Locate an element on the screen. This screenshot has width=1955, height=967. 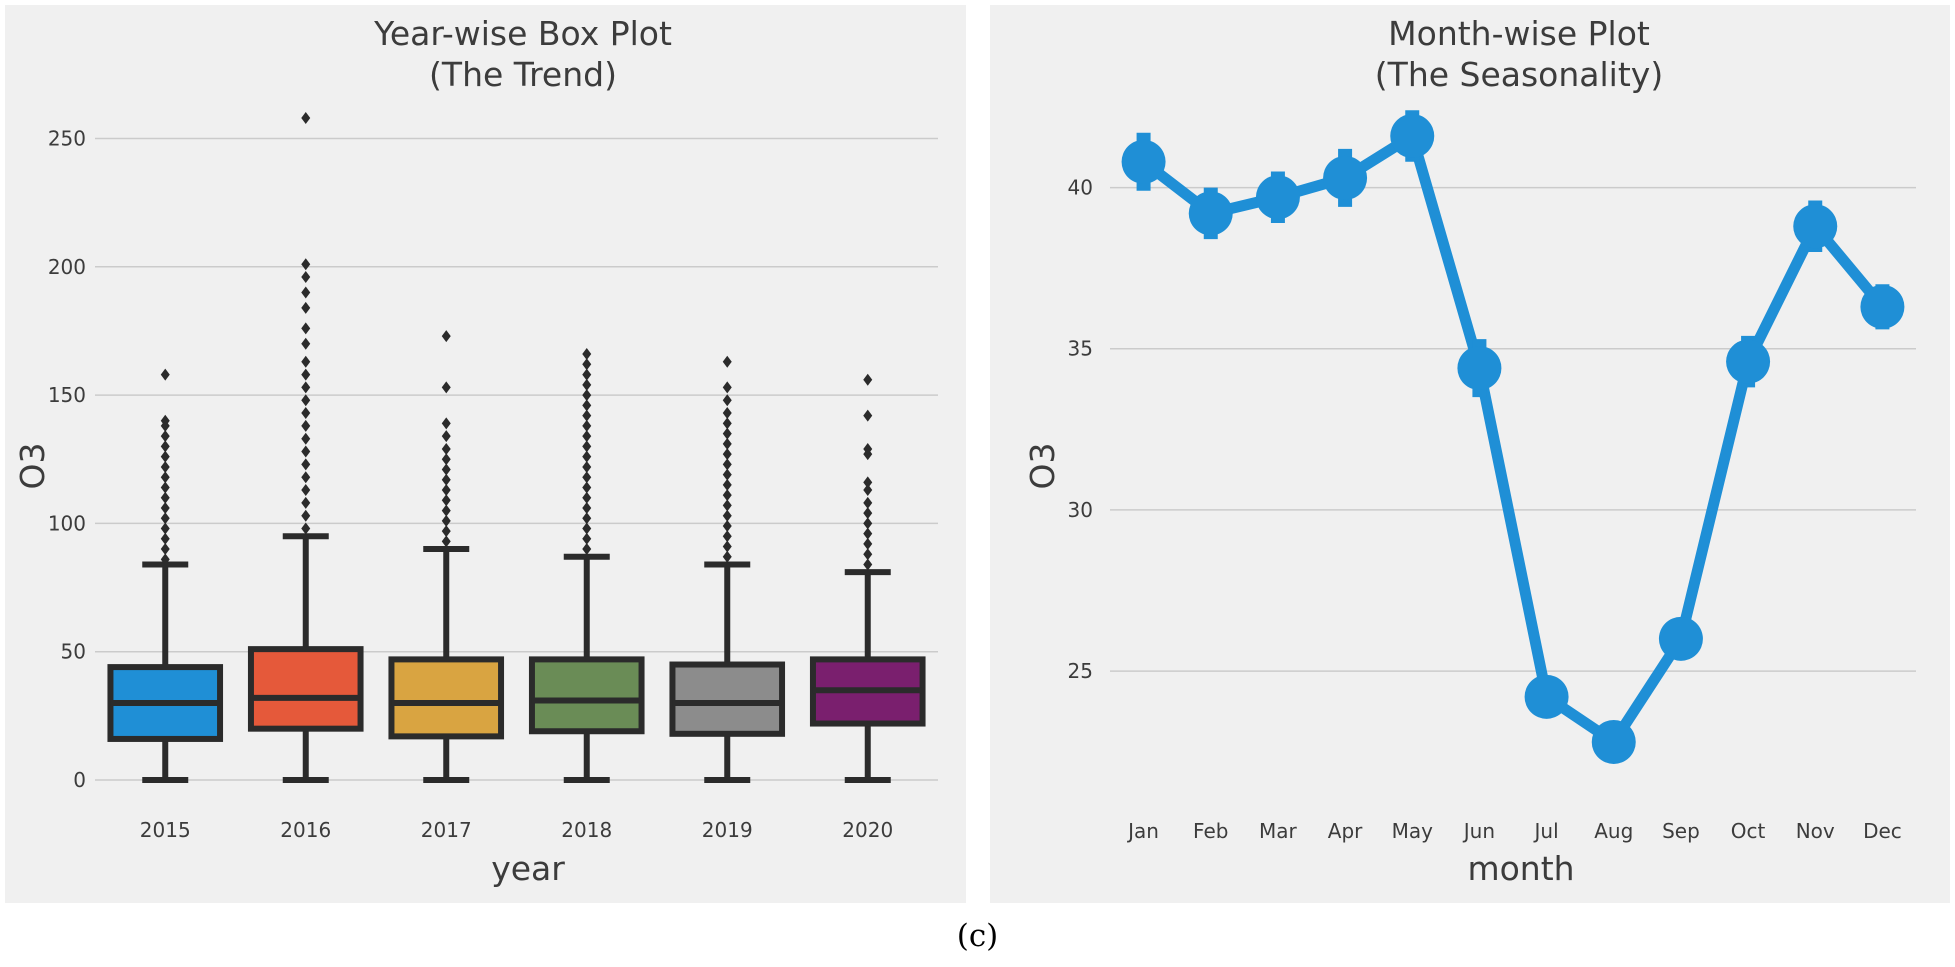
box-2016 is located at coordinates (305, 447).